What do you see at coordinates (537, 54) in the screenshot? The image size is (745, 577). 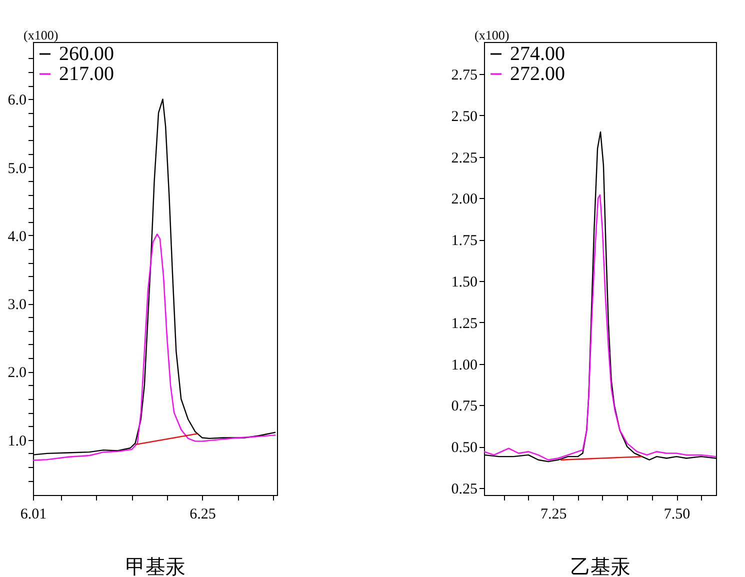 I see `legend-label: 274.00` at bounding box center [537, 54].